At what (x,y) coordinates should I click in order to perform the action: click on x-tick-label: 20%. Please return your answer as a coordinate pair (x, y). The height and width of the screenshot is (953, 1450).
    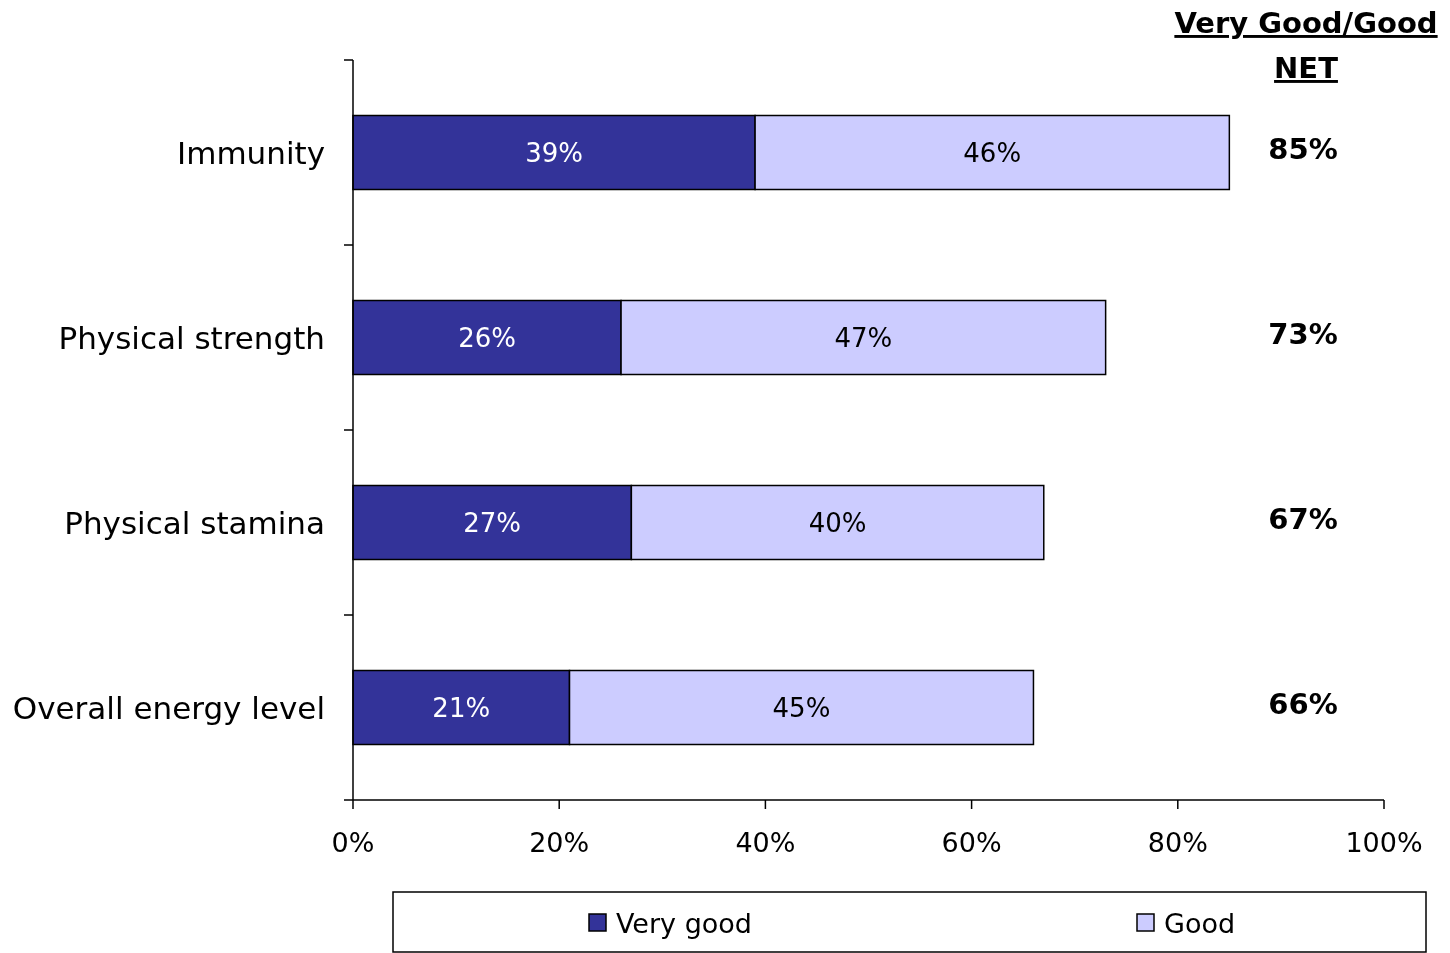
    Looking at the image, I should click on (559, 842).